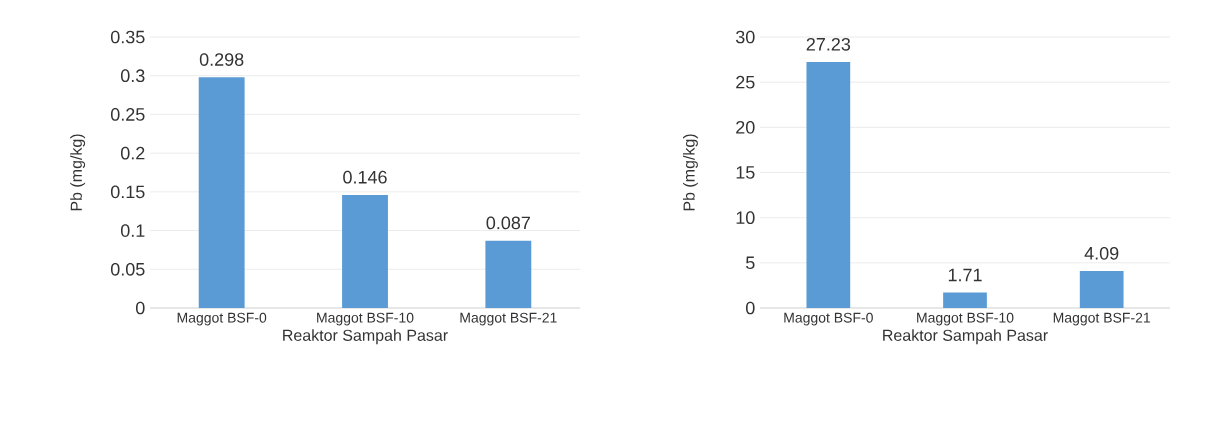 The image size is (1221, 429). I want to click on y-tick-label: 0.3, so click(132, 76).